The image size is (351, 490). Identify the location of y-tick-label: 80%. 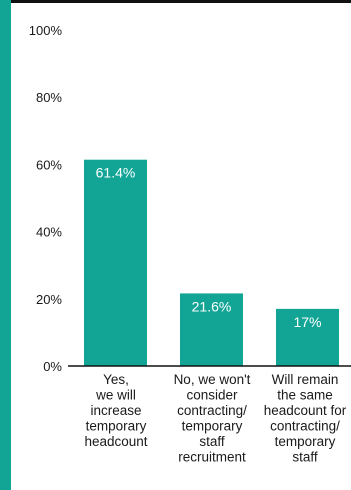
(49, 97).